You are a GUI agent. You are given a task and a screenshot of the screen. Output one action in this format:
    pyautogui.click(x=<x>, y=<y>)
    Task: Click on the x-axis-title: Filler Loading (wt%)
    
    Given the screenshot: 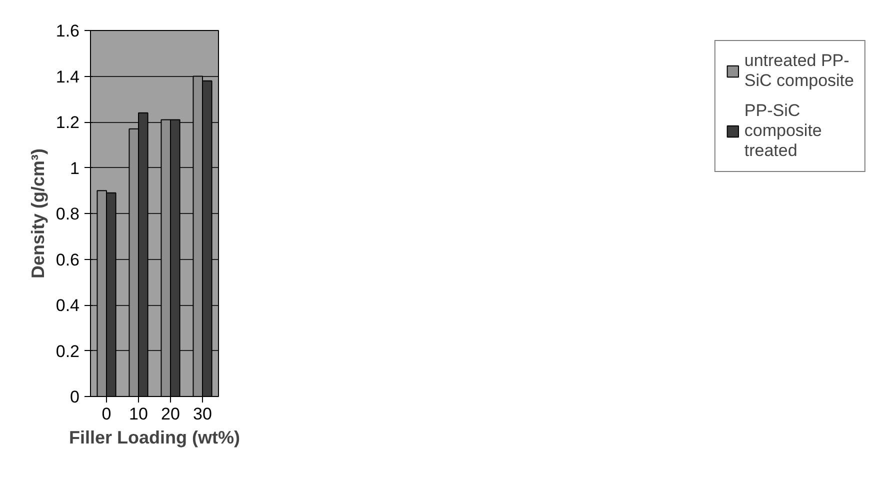 What is the action you would take?
    pyautogui.click(x=154, y=438)
    